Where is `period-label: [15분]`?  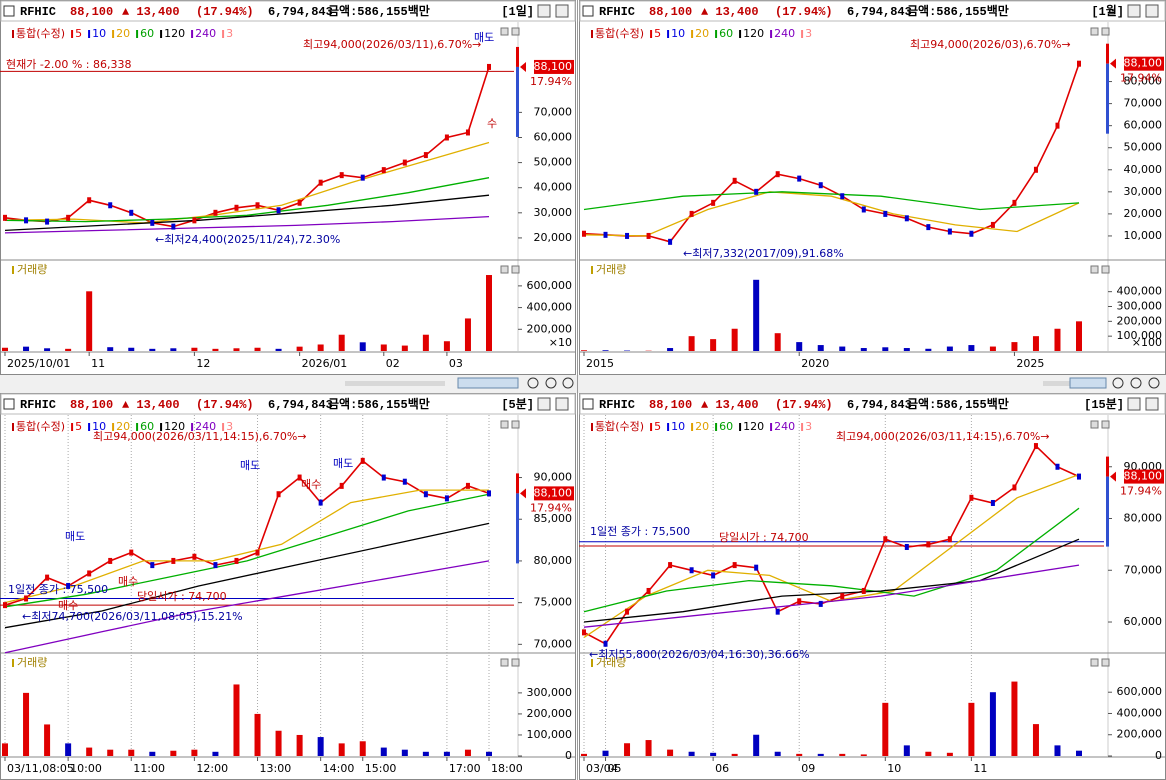
period-label: [15분] is located at coordinates (1104, 404).